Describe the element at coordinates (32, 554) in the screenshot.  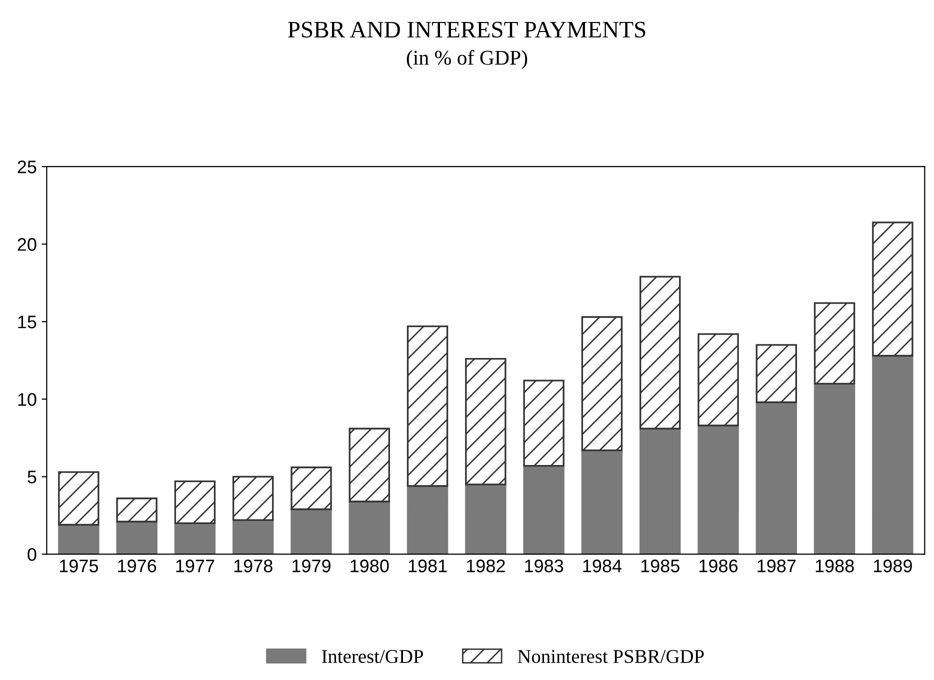
I see `y-tick-label: 0` at that location.